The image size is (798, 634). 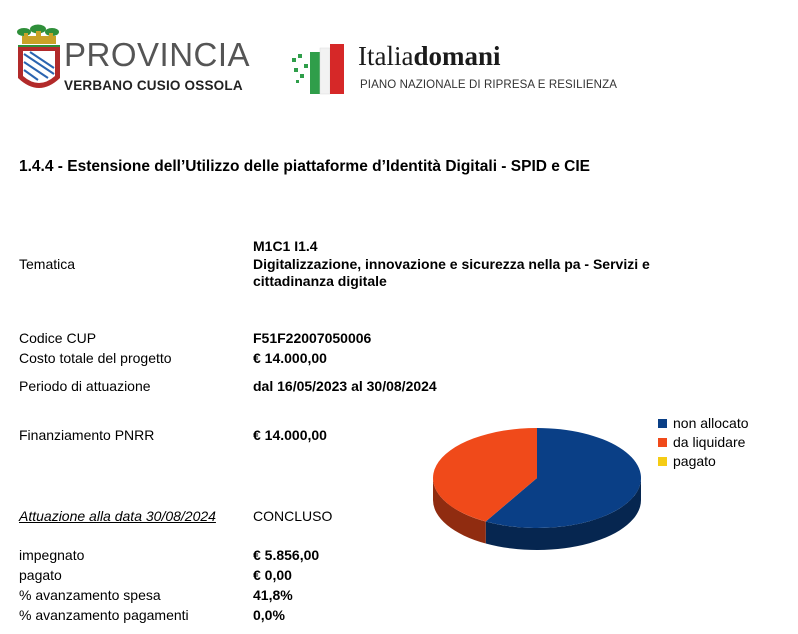 I want to click on legend-item: pagato, so click(x=703, y=461).